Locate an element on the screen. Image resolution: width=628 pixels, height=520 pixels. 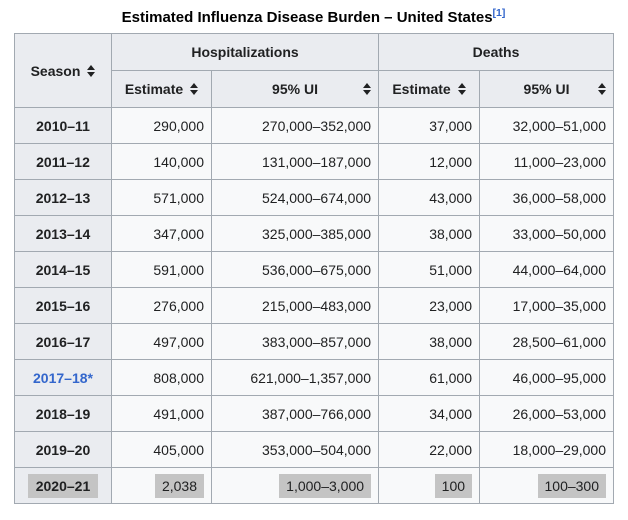
hosp-ui-cell: 325,000–385,000 is located at coordinates (295, 233).